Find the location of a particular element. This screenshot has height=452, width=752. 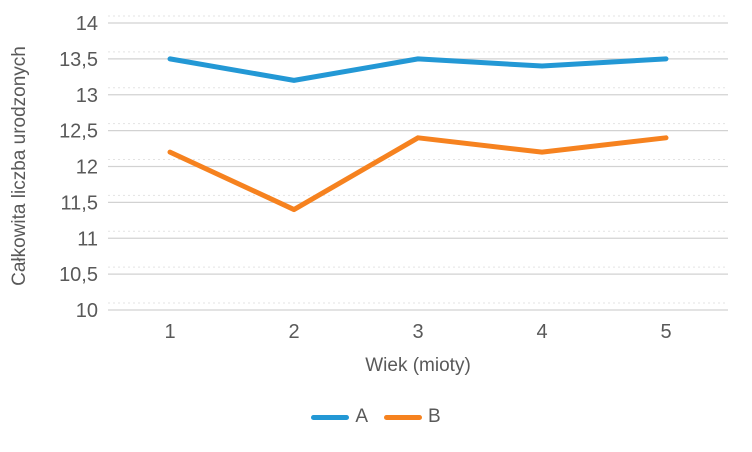

legend-item-series-a: A is located at coordinates (339, 417).